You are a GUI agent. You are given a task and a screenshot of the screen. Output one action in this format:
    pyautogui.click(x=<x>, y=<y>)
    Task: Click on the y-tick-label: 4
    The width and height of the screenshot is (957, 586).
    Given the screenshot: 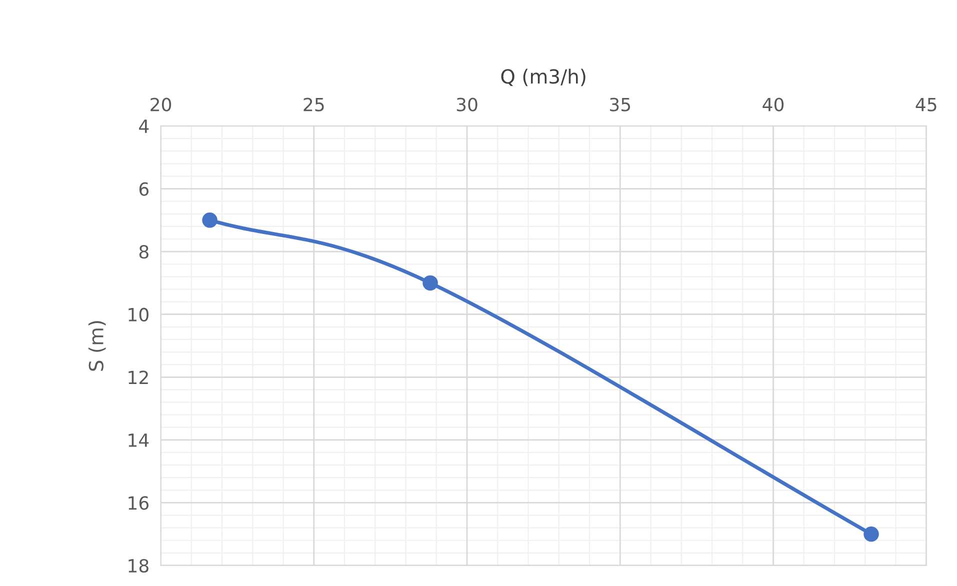 What is the action you would take?
    pyautogui.click(x=144, y=126)
    